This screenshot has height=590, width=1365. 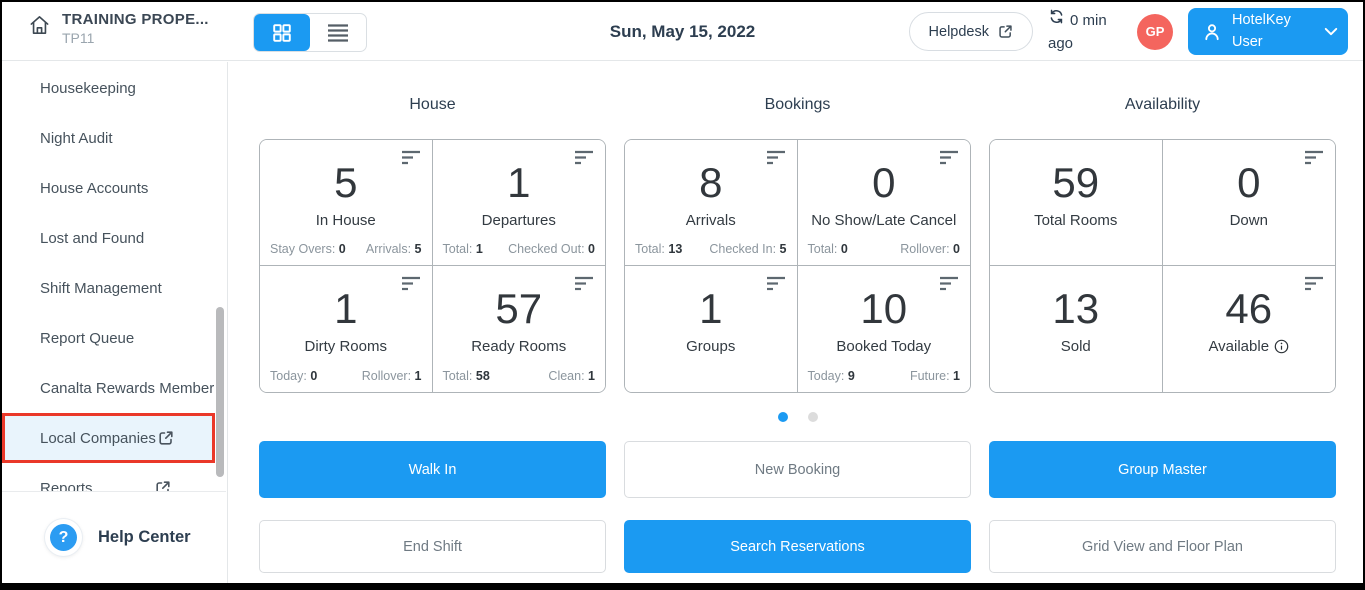 I want to click on sidebar-item-shift-management: Shift Management, so click(x=108, y=288).